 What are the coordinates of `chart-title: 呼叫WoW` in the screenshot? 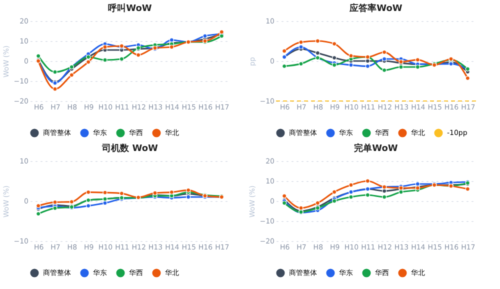 It's located at (130, 8).